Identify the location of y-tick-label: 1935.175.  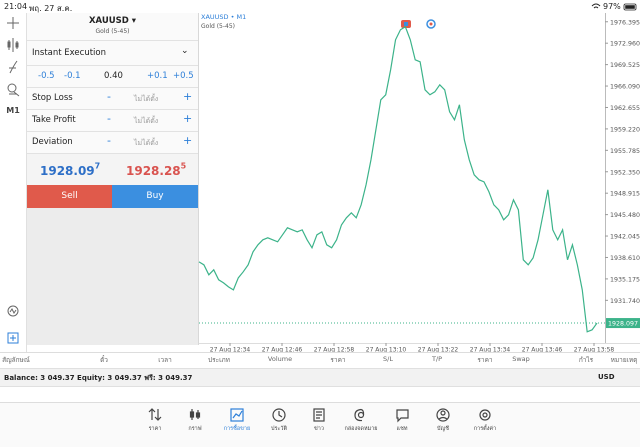
(625, 279).